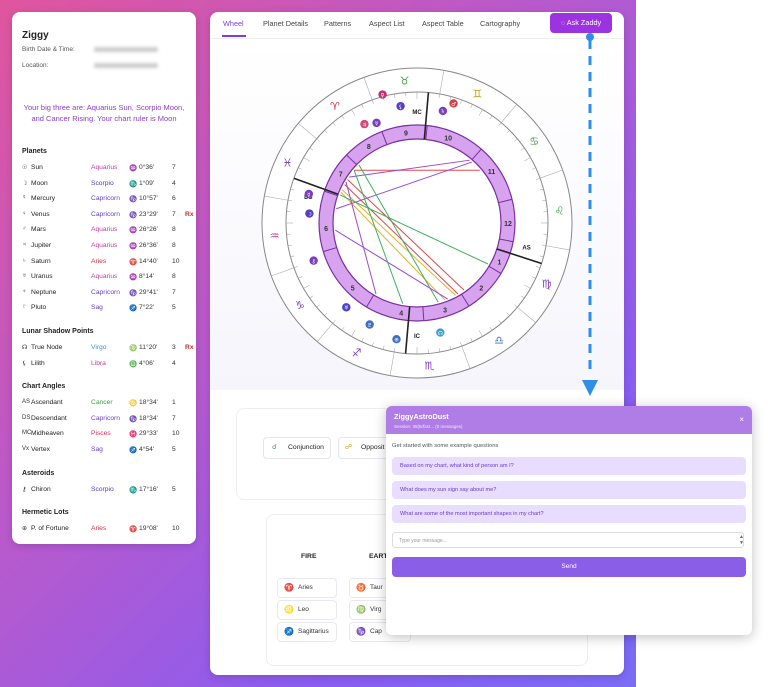  What do you see at coordinates (307, 610) in the screenshot?
I see `element-sign-fire: ♌ Leo` at bounding box center [307, 610].